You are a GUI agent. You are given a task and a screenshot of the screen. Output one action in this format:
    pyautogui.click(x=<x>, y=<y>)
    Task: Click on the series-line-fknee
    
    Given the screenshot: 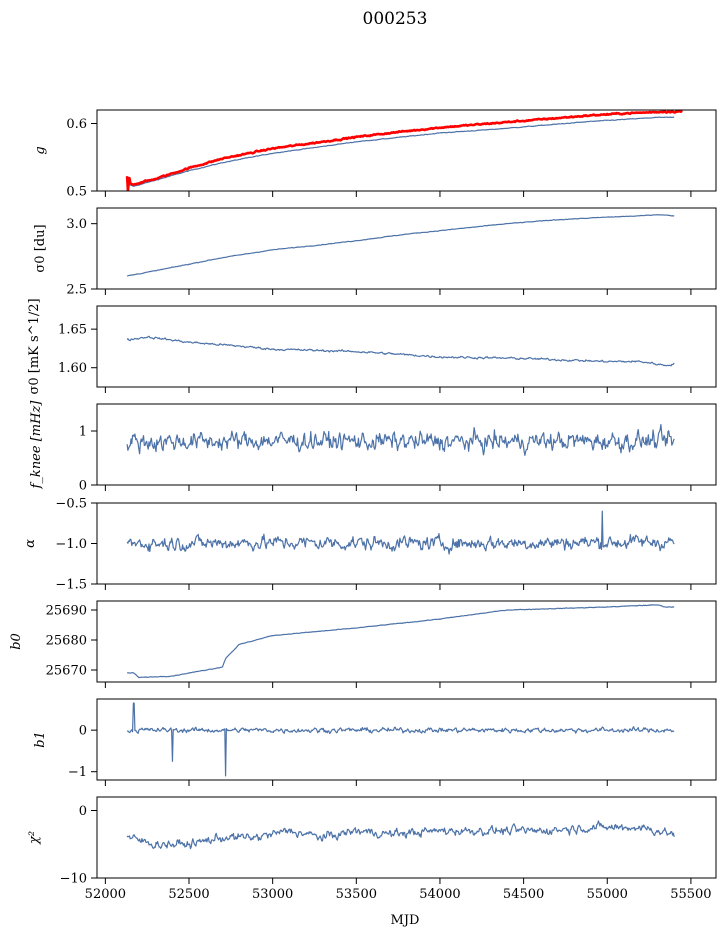 What is the action you would take?
    pyautogui.click(x=400, y=439)
    